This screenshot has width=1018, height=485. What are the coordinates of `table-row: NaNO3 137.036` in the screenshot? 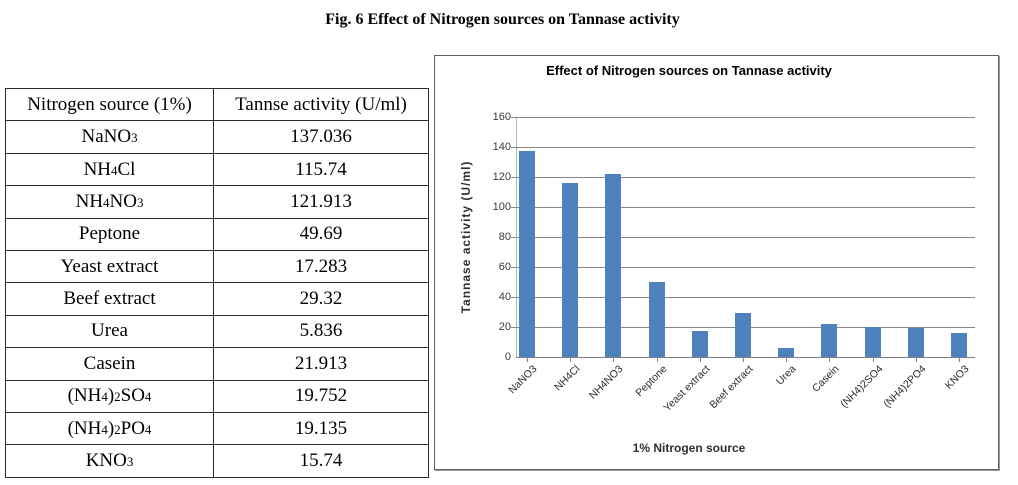 It's located at (217, 137).